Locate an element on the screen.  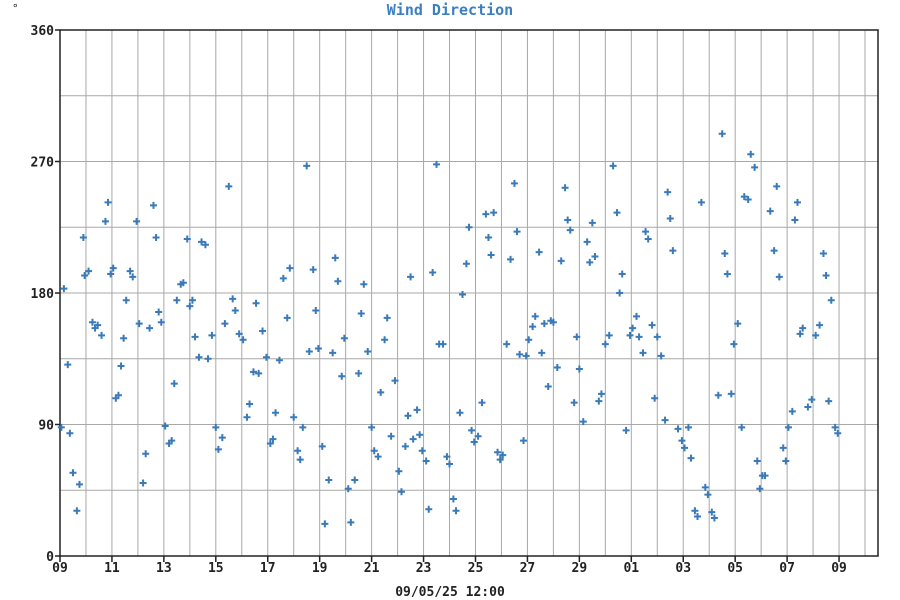
y-tick-label: 90 is located at coordinates (46, 426).